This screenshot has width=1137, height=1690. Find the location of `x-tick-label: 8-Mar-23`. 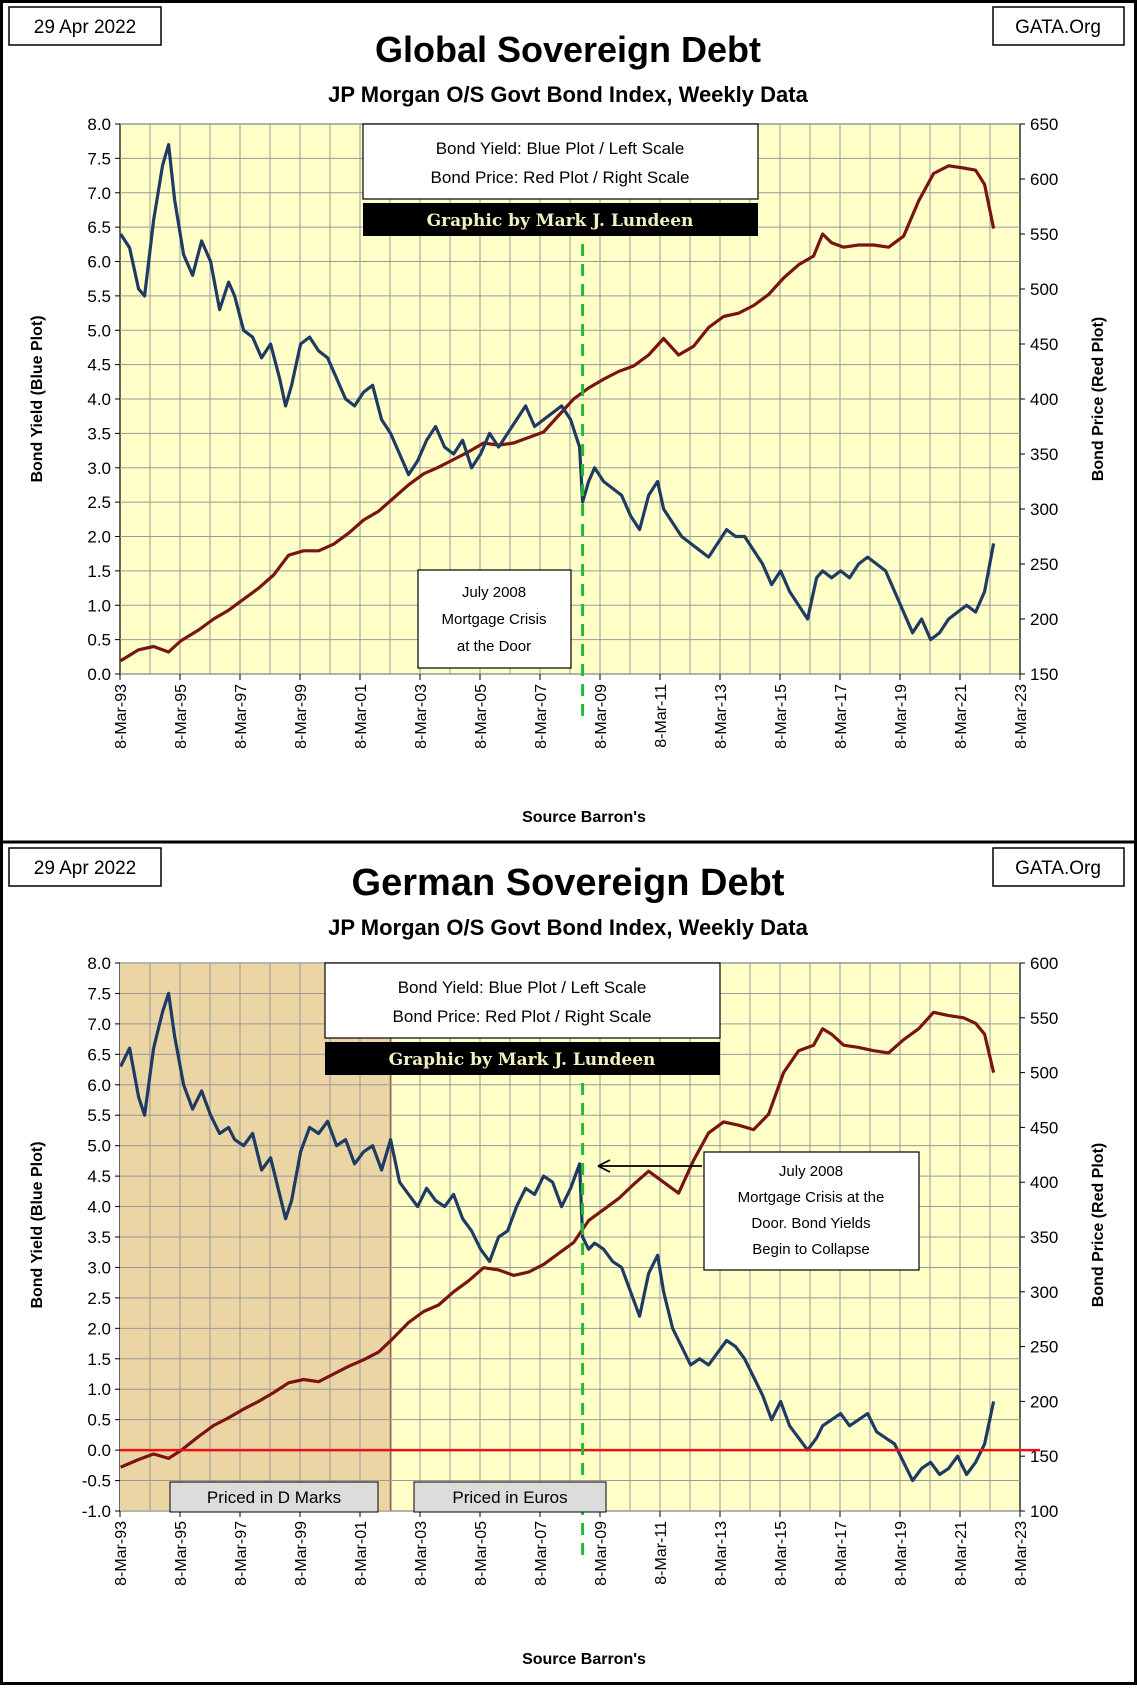

x-tick-label: 8-Mar-23 is located at coordinates (1021, 716).